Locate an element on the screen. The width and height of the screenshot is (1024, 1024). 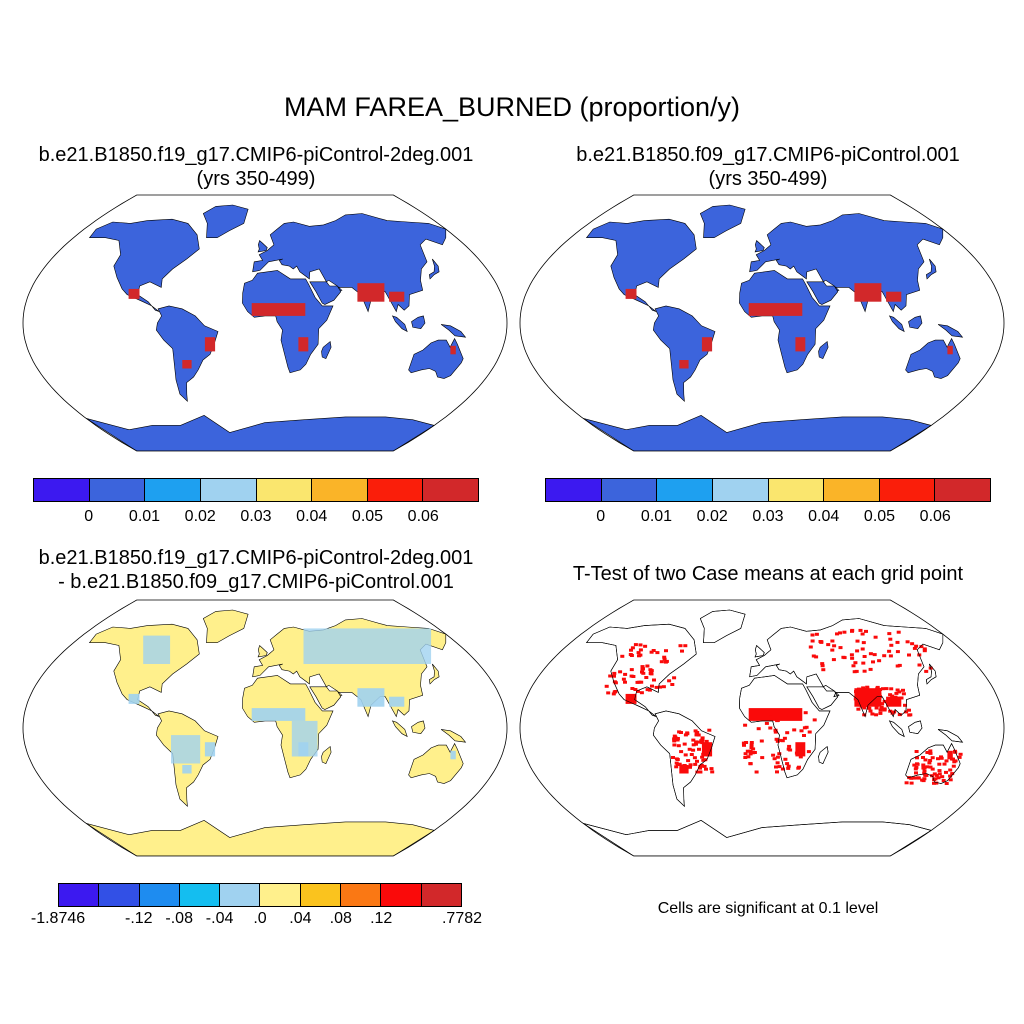
coastline-australia is located at coordinates (933, 763).